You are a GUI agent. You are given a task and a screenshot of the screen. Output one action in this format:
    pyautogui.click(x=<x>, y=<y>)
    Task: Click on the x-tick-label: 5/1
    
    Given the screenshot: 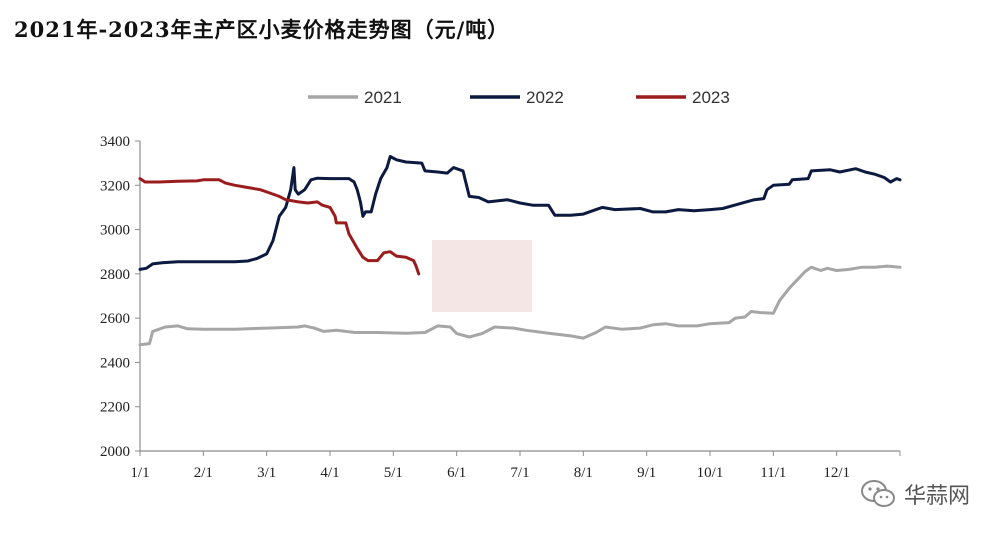 What is the action you would take?
    pyautogui.click(x=393, y=473)
    